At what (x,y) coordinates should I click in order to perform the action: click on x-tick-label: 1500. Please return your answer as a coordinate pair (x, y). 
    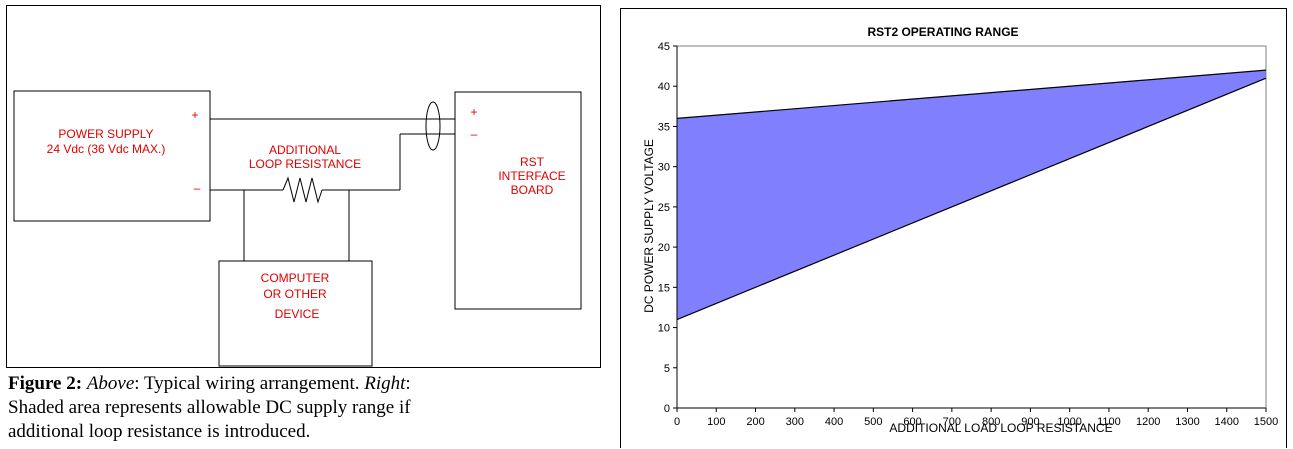
    Looking at the image, I should click on (1266, 422).